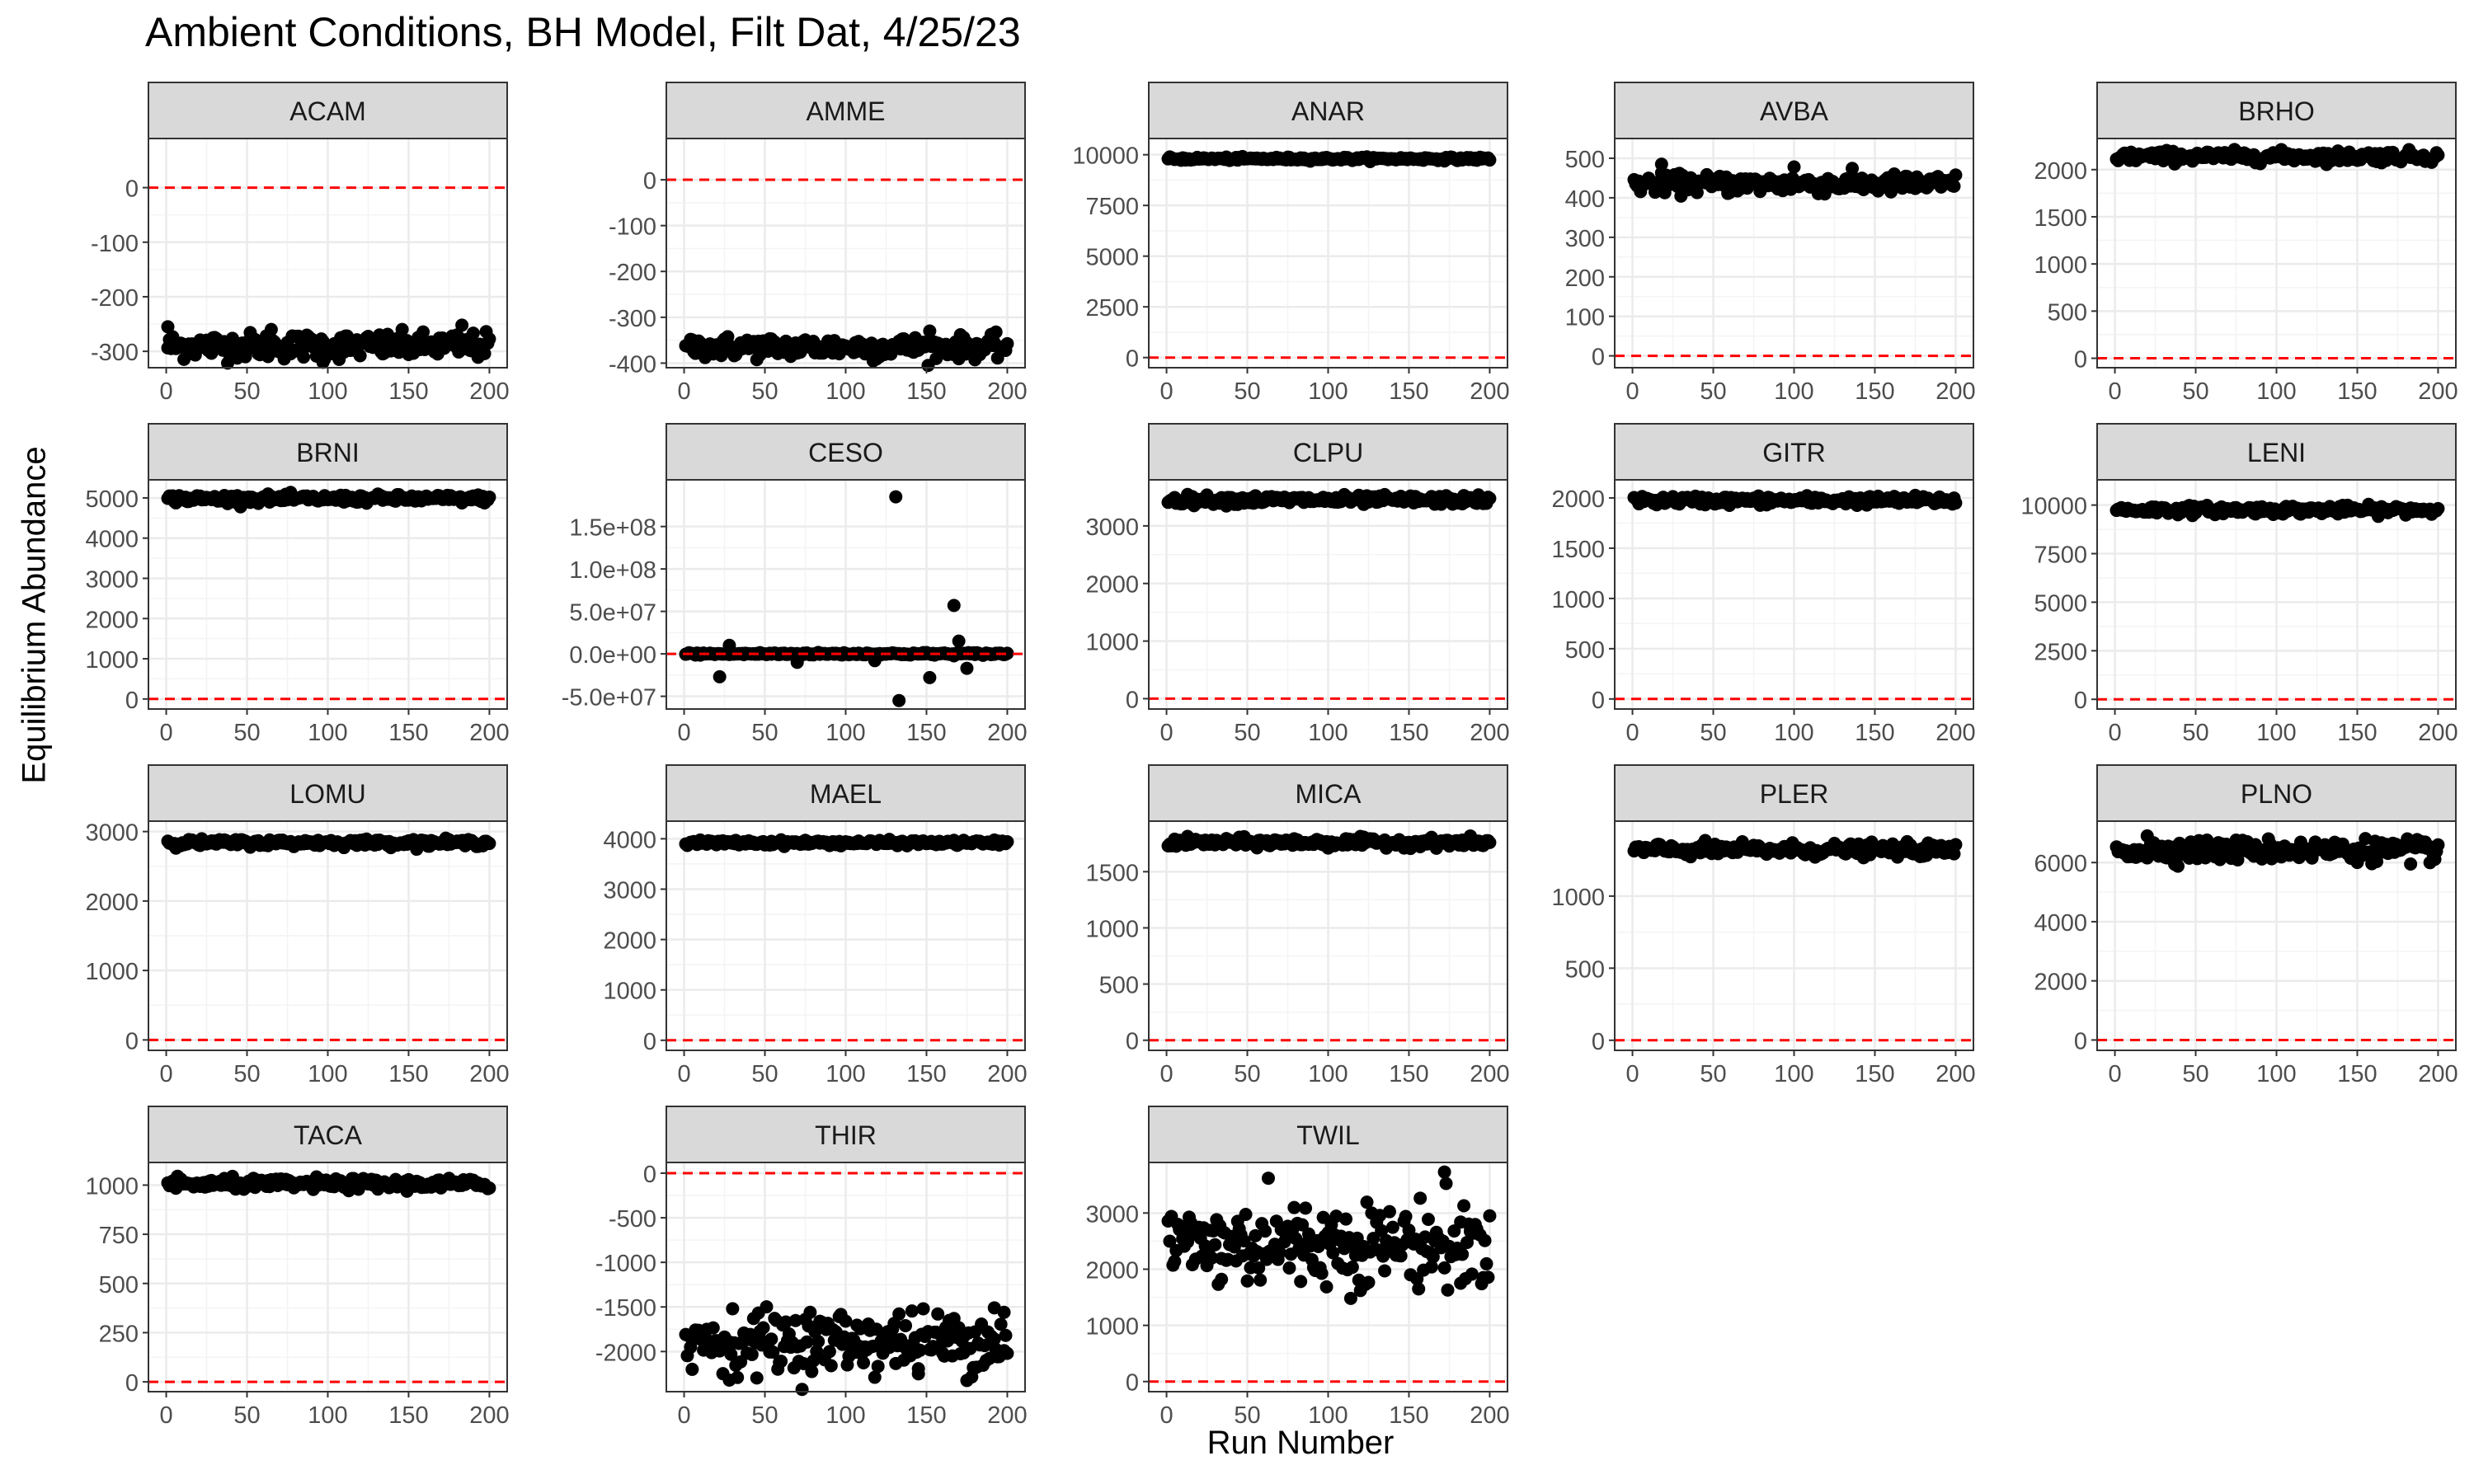 The image size is (2474, 1484). I want to click on facet-panel-brni: BRNI 0 1000 2000 3000 4000 5000 0 50 100 150 200, so click(297, 584).